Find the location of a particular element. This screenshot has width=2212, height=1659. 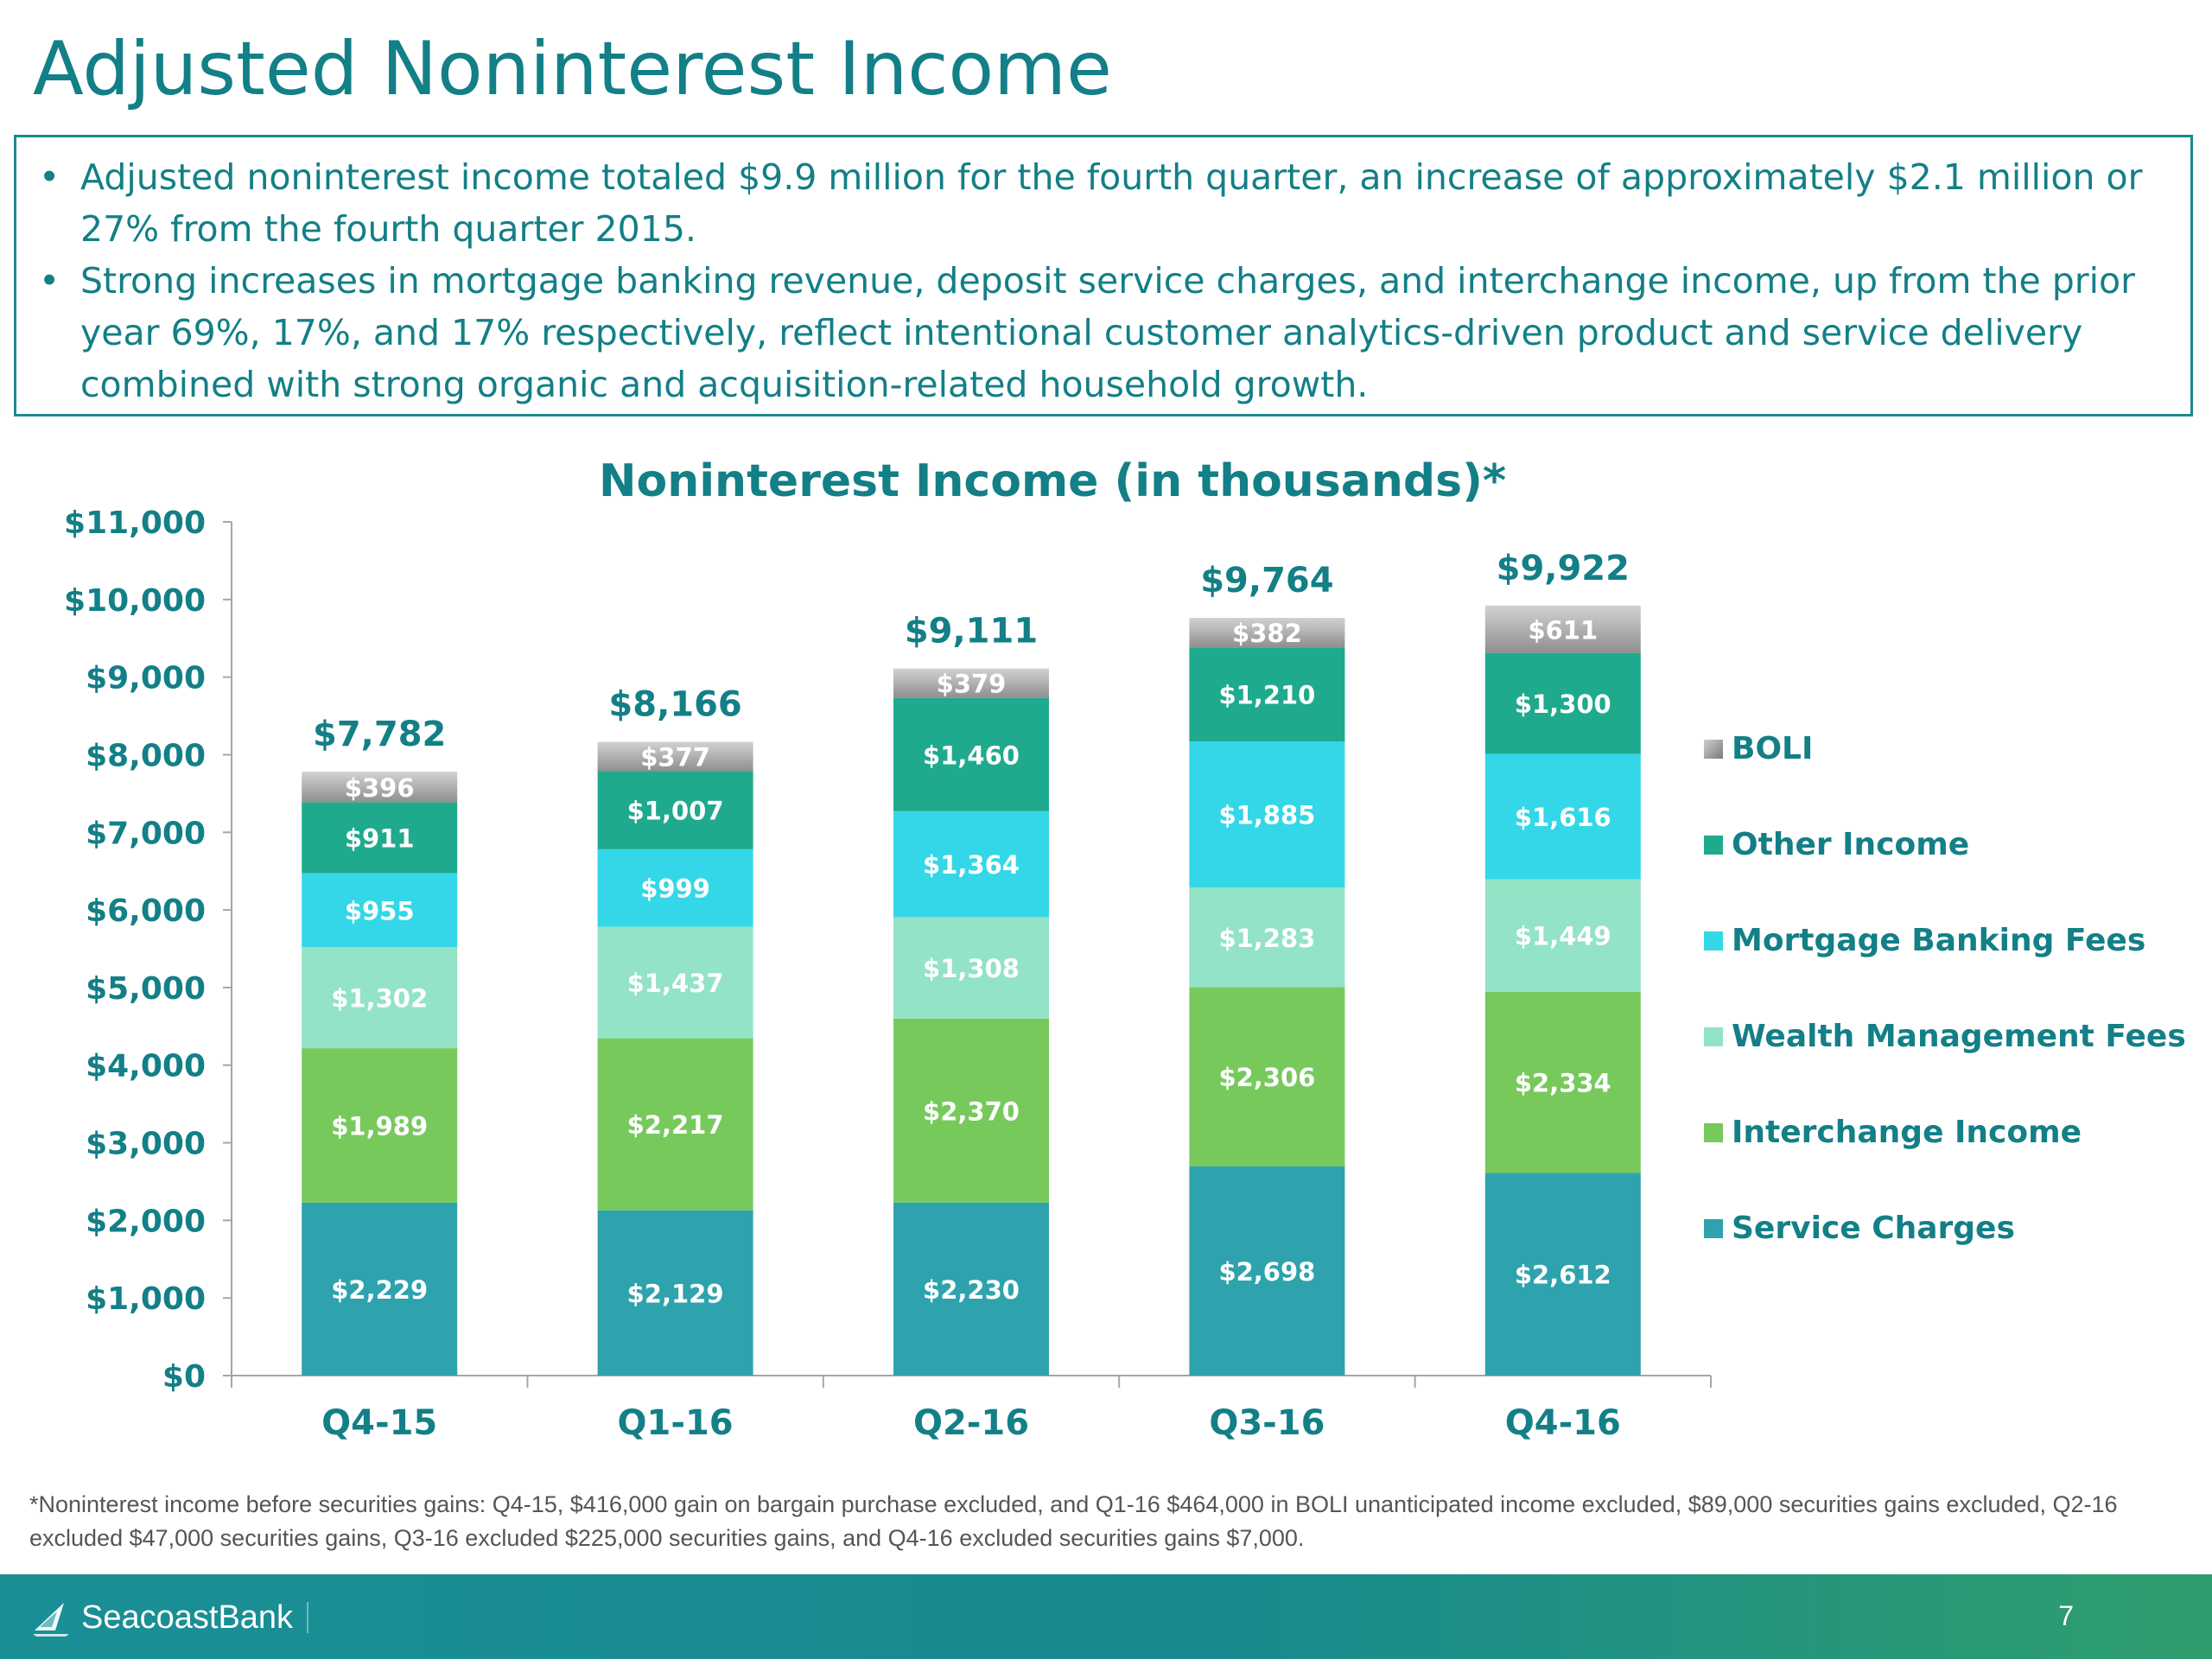

bar-value-label: $2,698 is located at coordinates (1266, 1272).